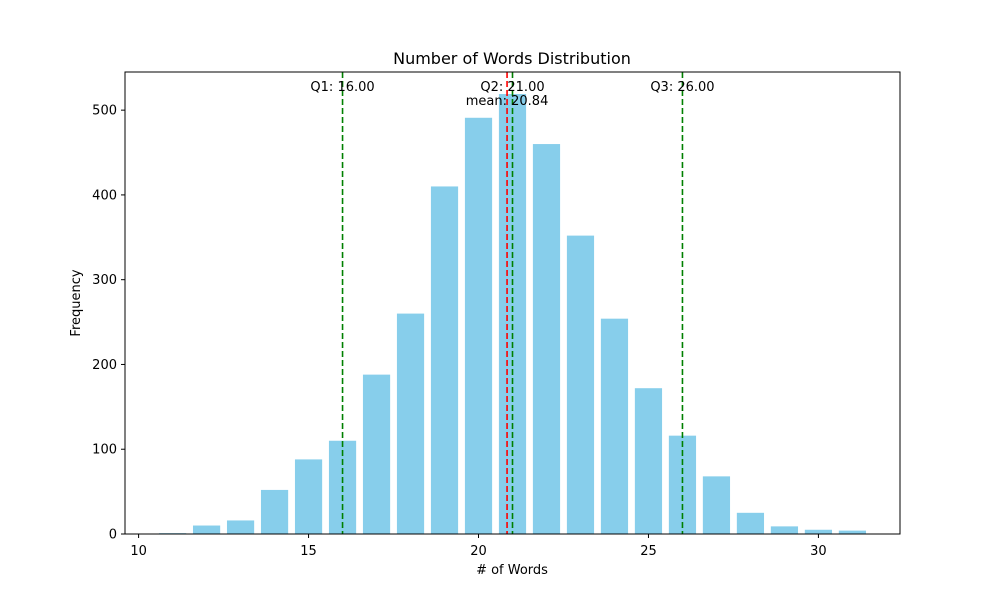 This screenshot has width=1000, height=600. What do you see at coordinates (512, 570) in the screenshot?
I see `x-axis-label: # of Words` at bounding box center [512, 570].